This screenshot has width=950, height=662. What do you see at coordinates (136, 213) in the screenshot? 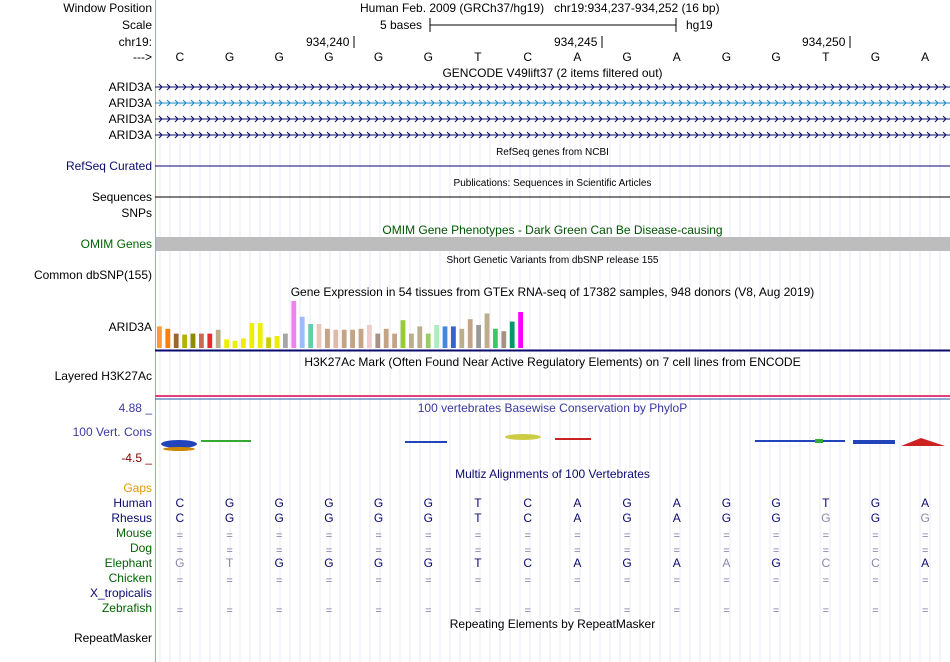
I see `snps-label: SNPs` at bounding box center [136, 213].